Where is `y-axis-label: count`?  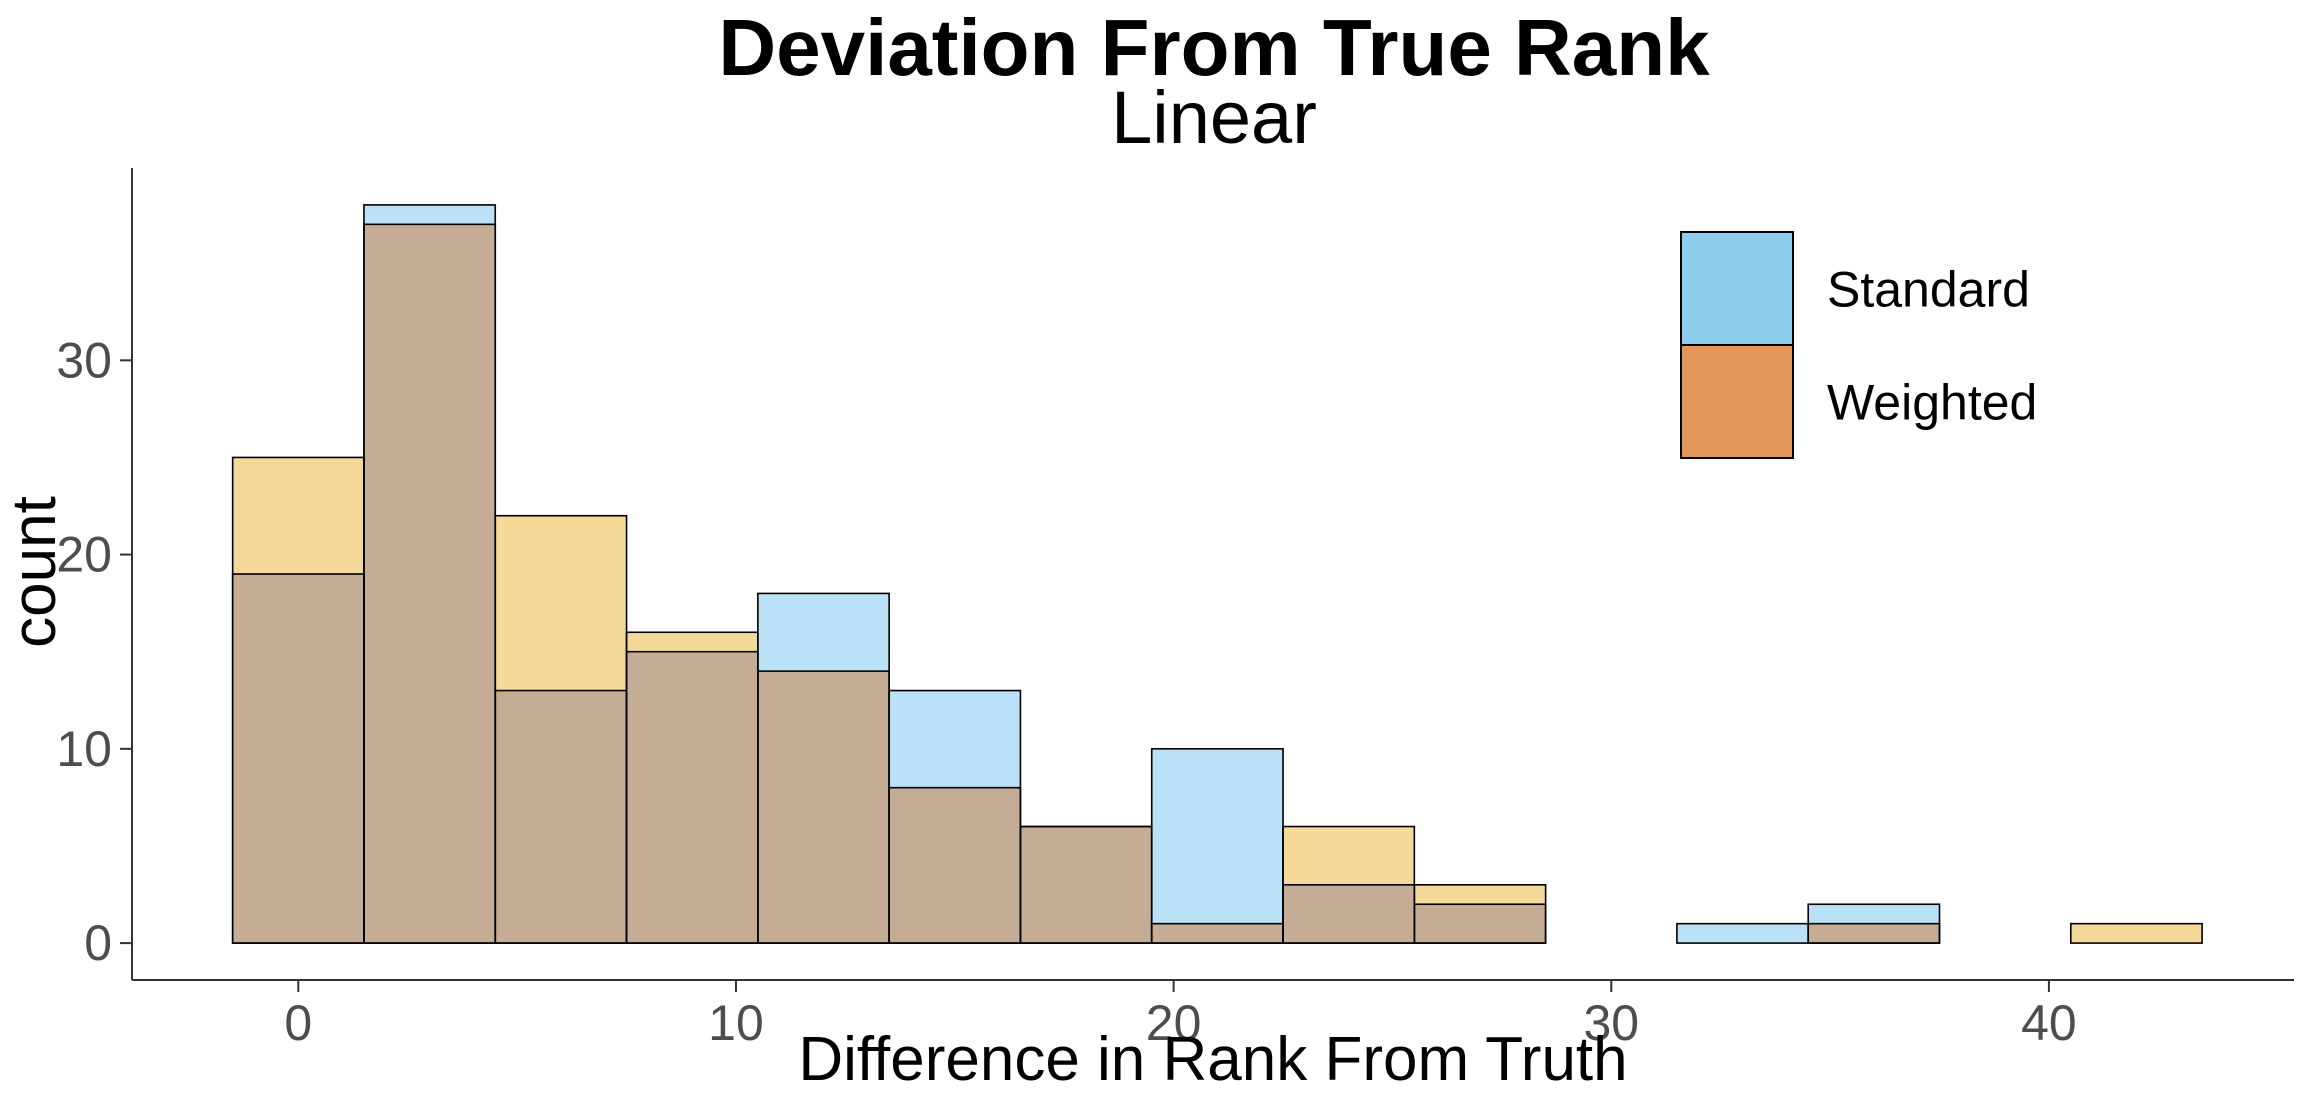
y-axis-label: count is located at coordinates (34, 572).